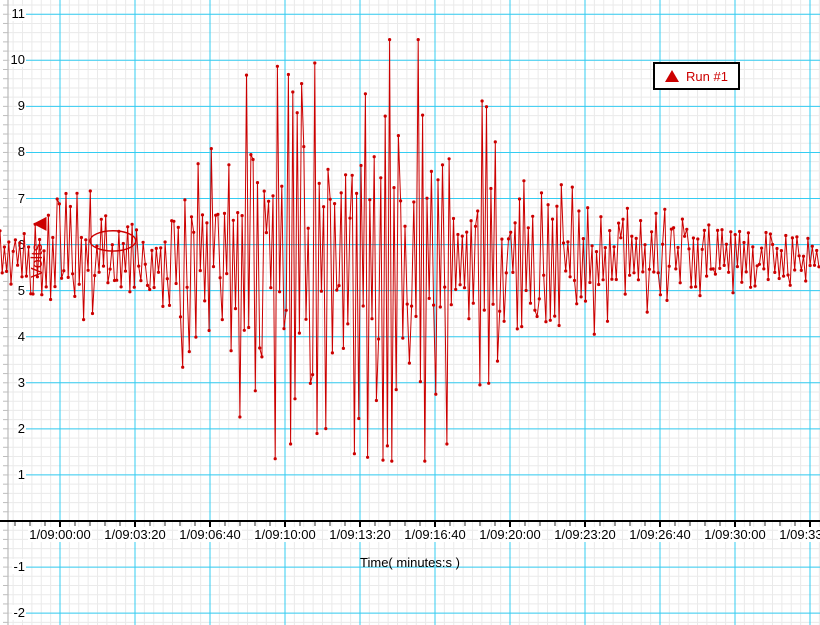  What do you see at coordinates (707, 76) in the screenshot?
I see `legend-label: Run #1` at bounding box center [707, 76].